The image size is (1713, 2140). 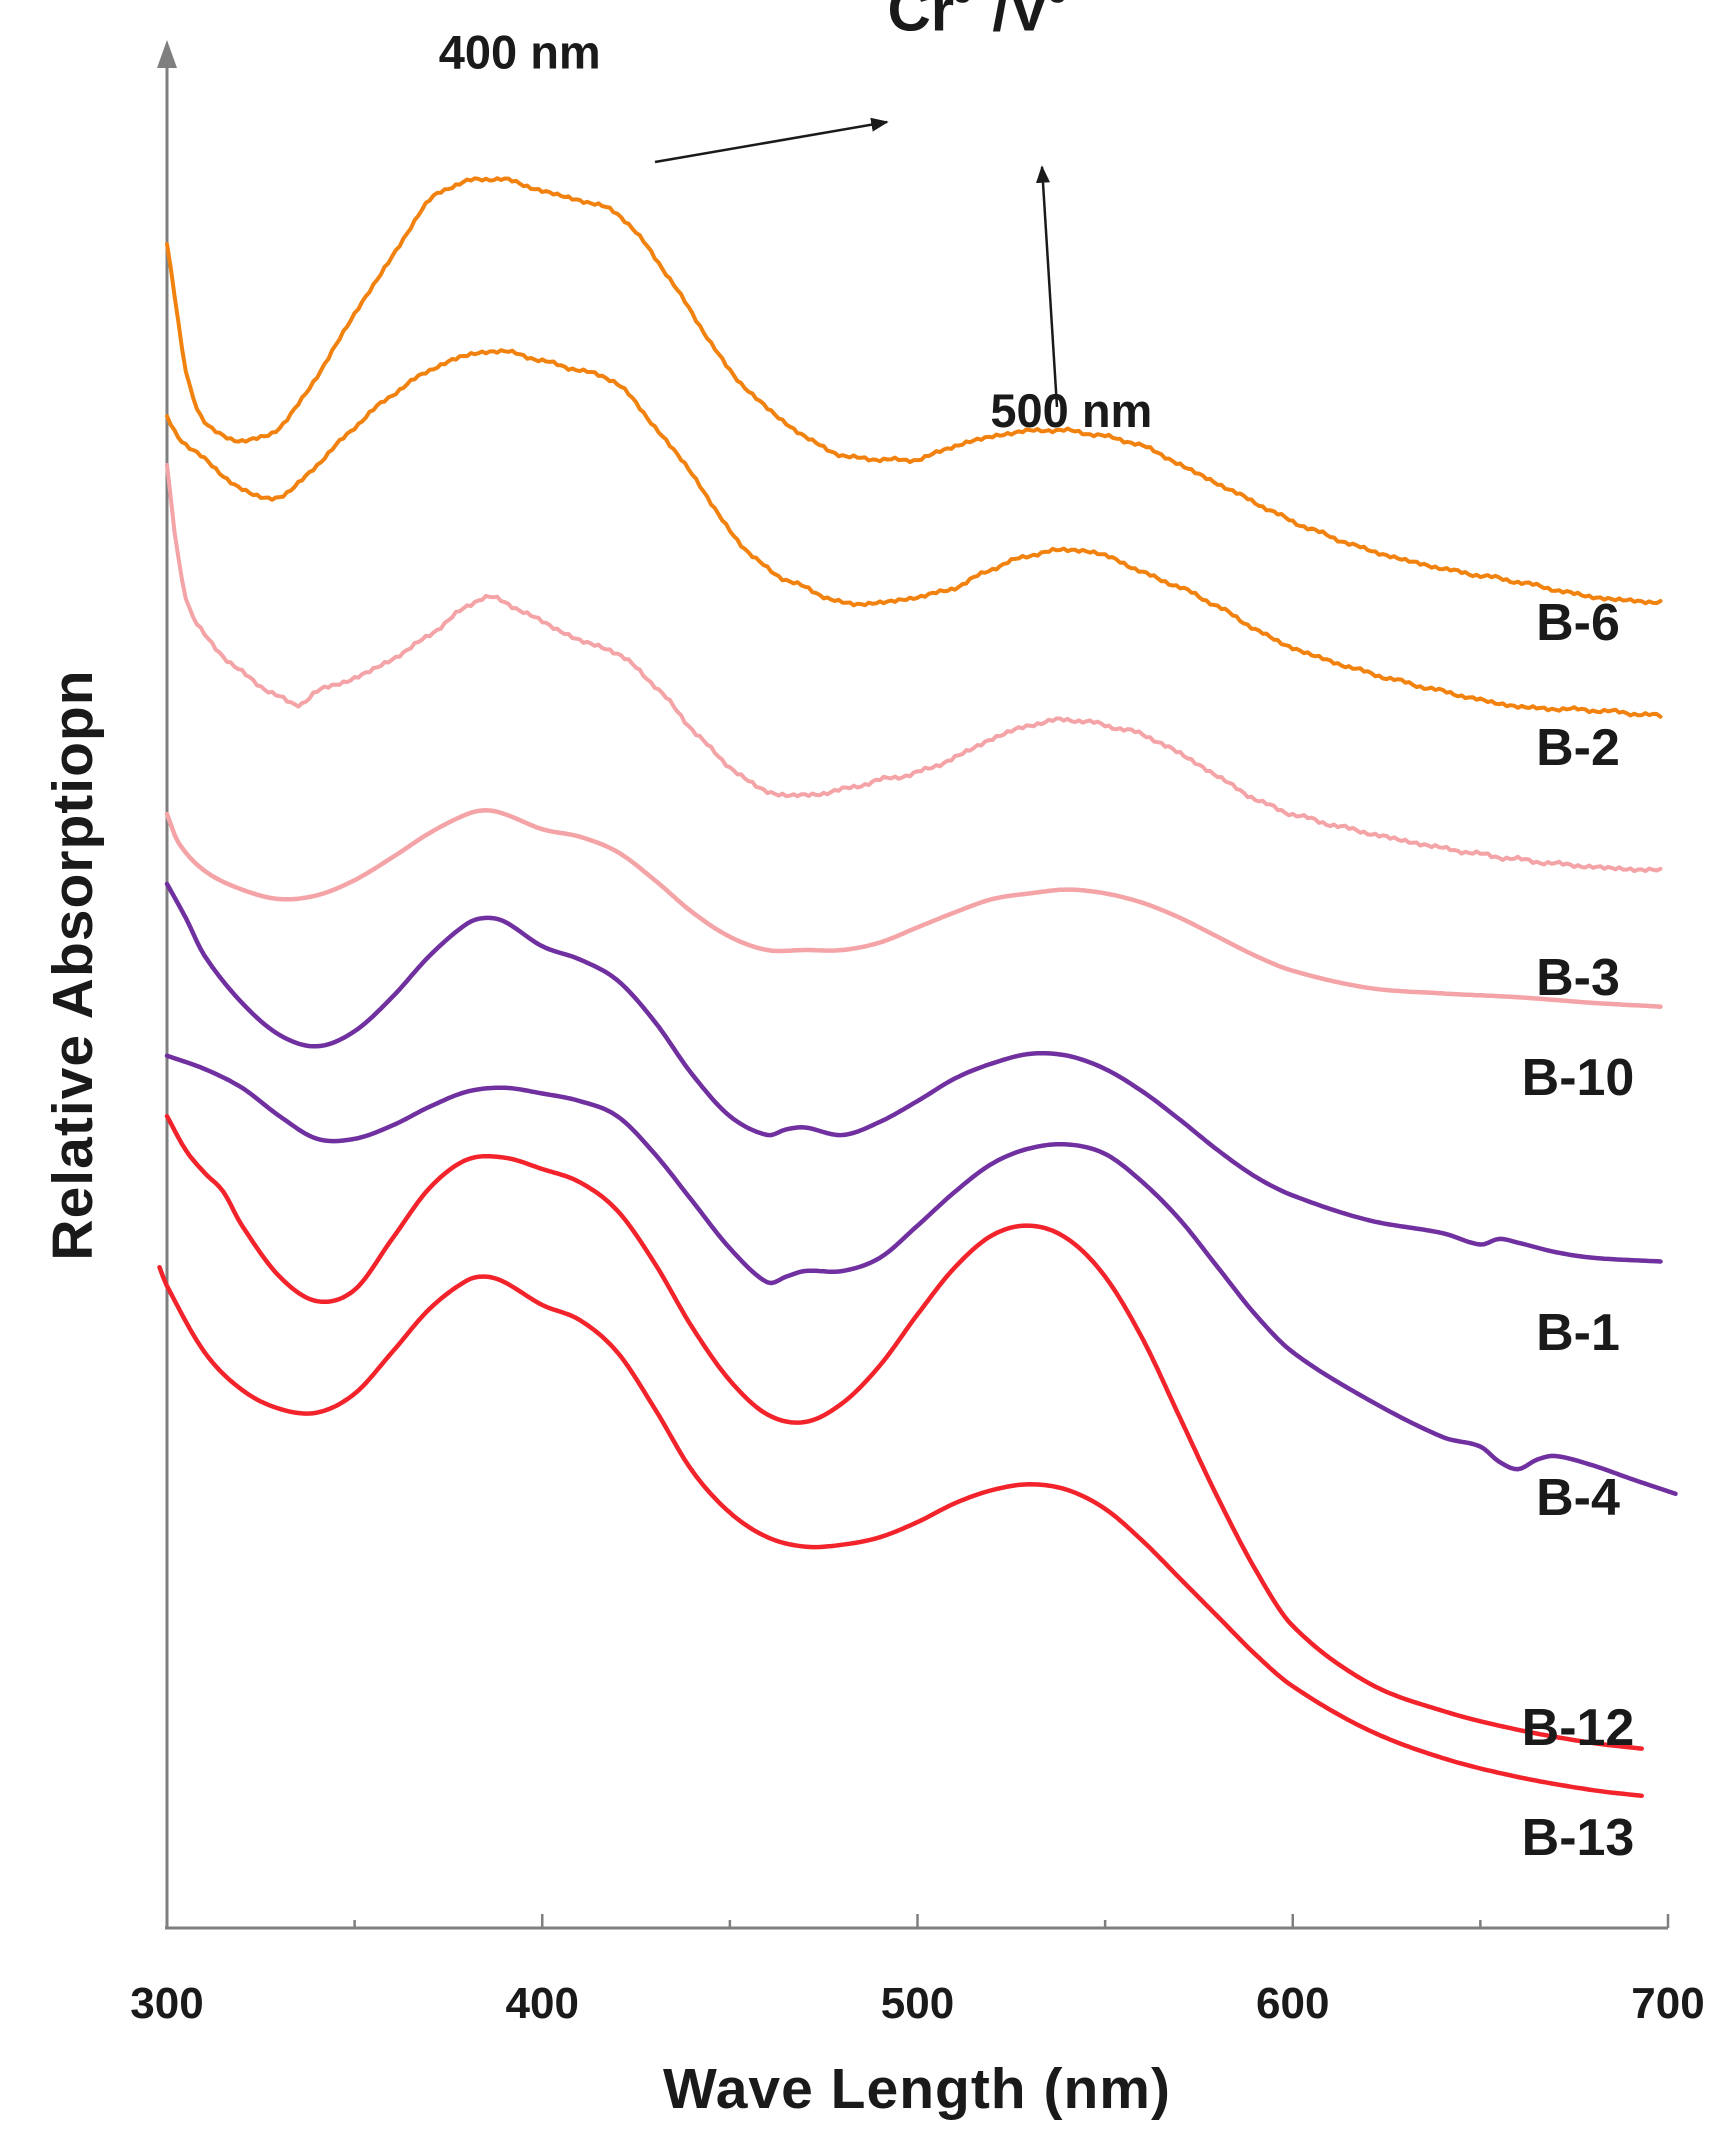 What do you see at coordinates (985, 22) in the screenshot?
I see `ion-label-cr-v: Cr3+/V3+` at bounding box center [985, 22].